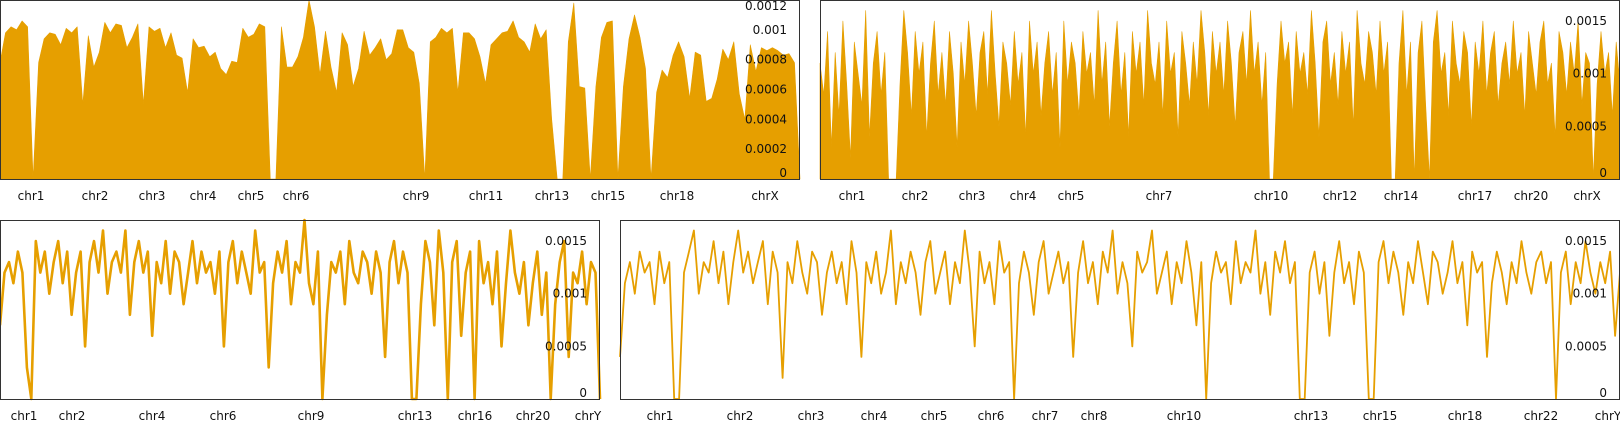 Image resolution: width=1620 pixels, height=430 pixels. What do you see at coordinates (1094, 416) in the screenshot?
I see `chromosome-label: chr8` at bounding box center [1094, 416].